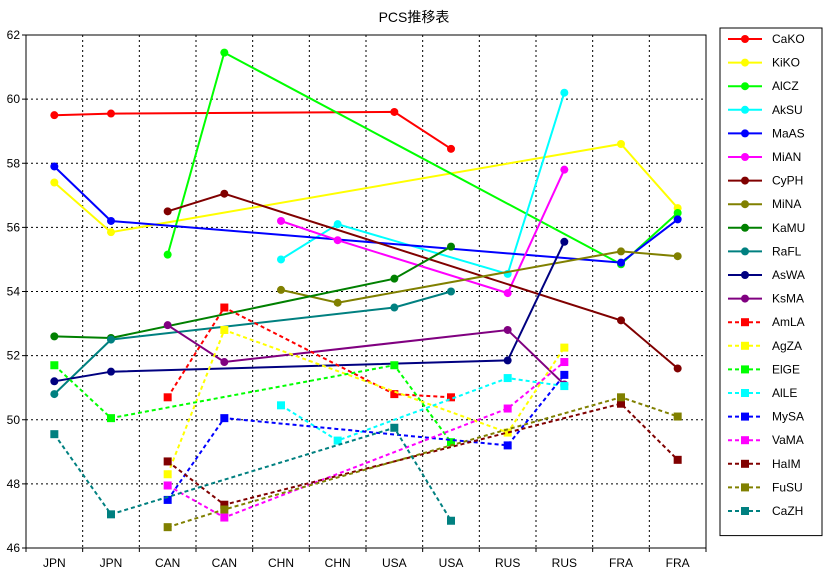 This screenshot has width=825, height=583. What do you see at coordinates (764, 369) in the screenshot?
I see `legend-entry-elge: ElGE` at bounding box center [764, 369].